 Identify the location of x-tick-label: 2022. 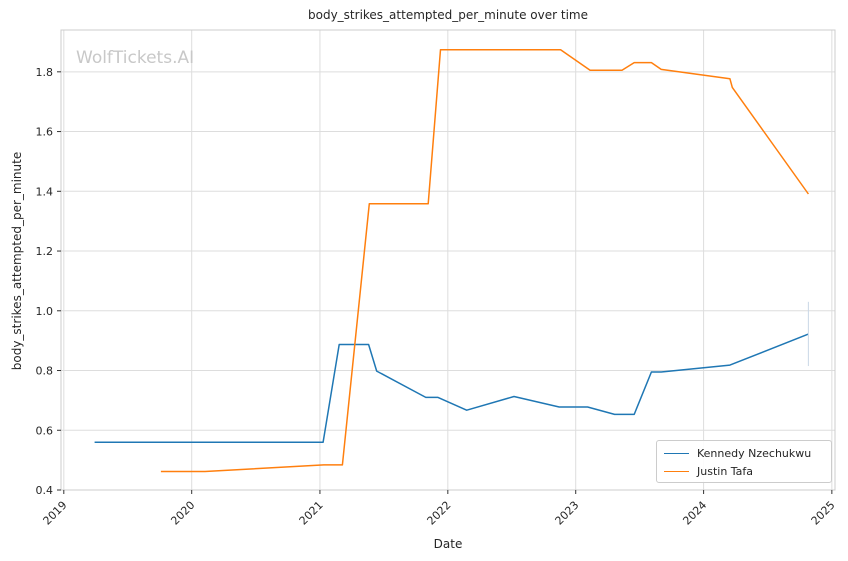
(439, 513).